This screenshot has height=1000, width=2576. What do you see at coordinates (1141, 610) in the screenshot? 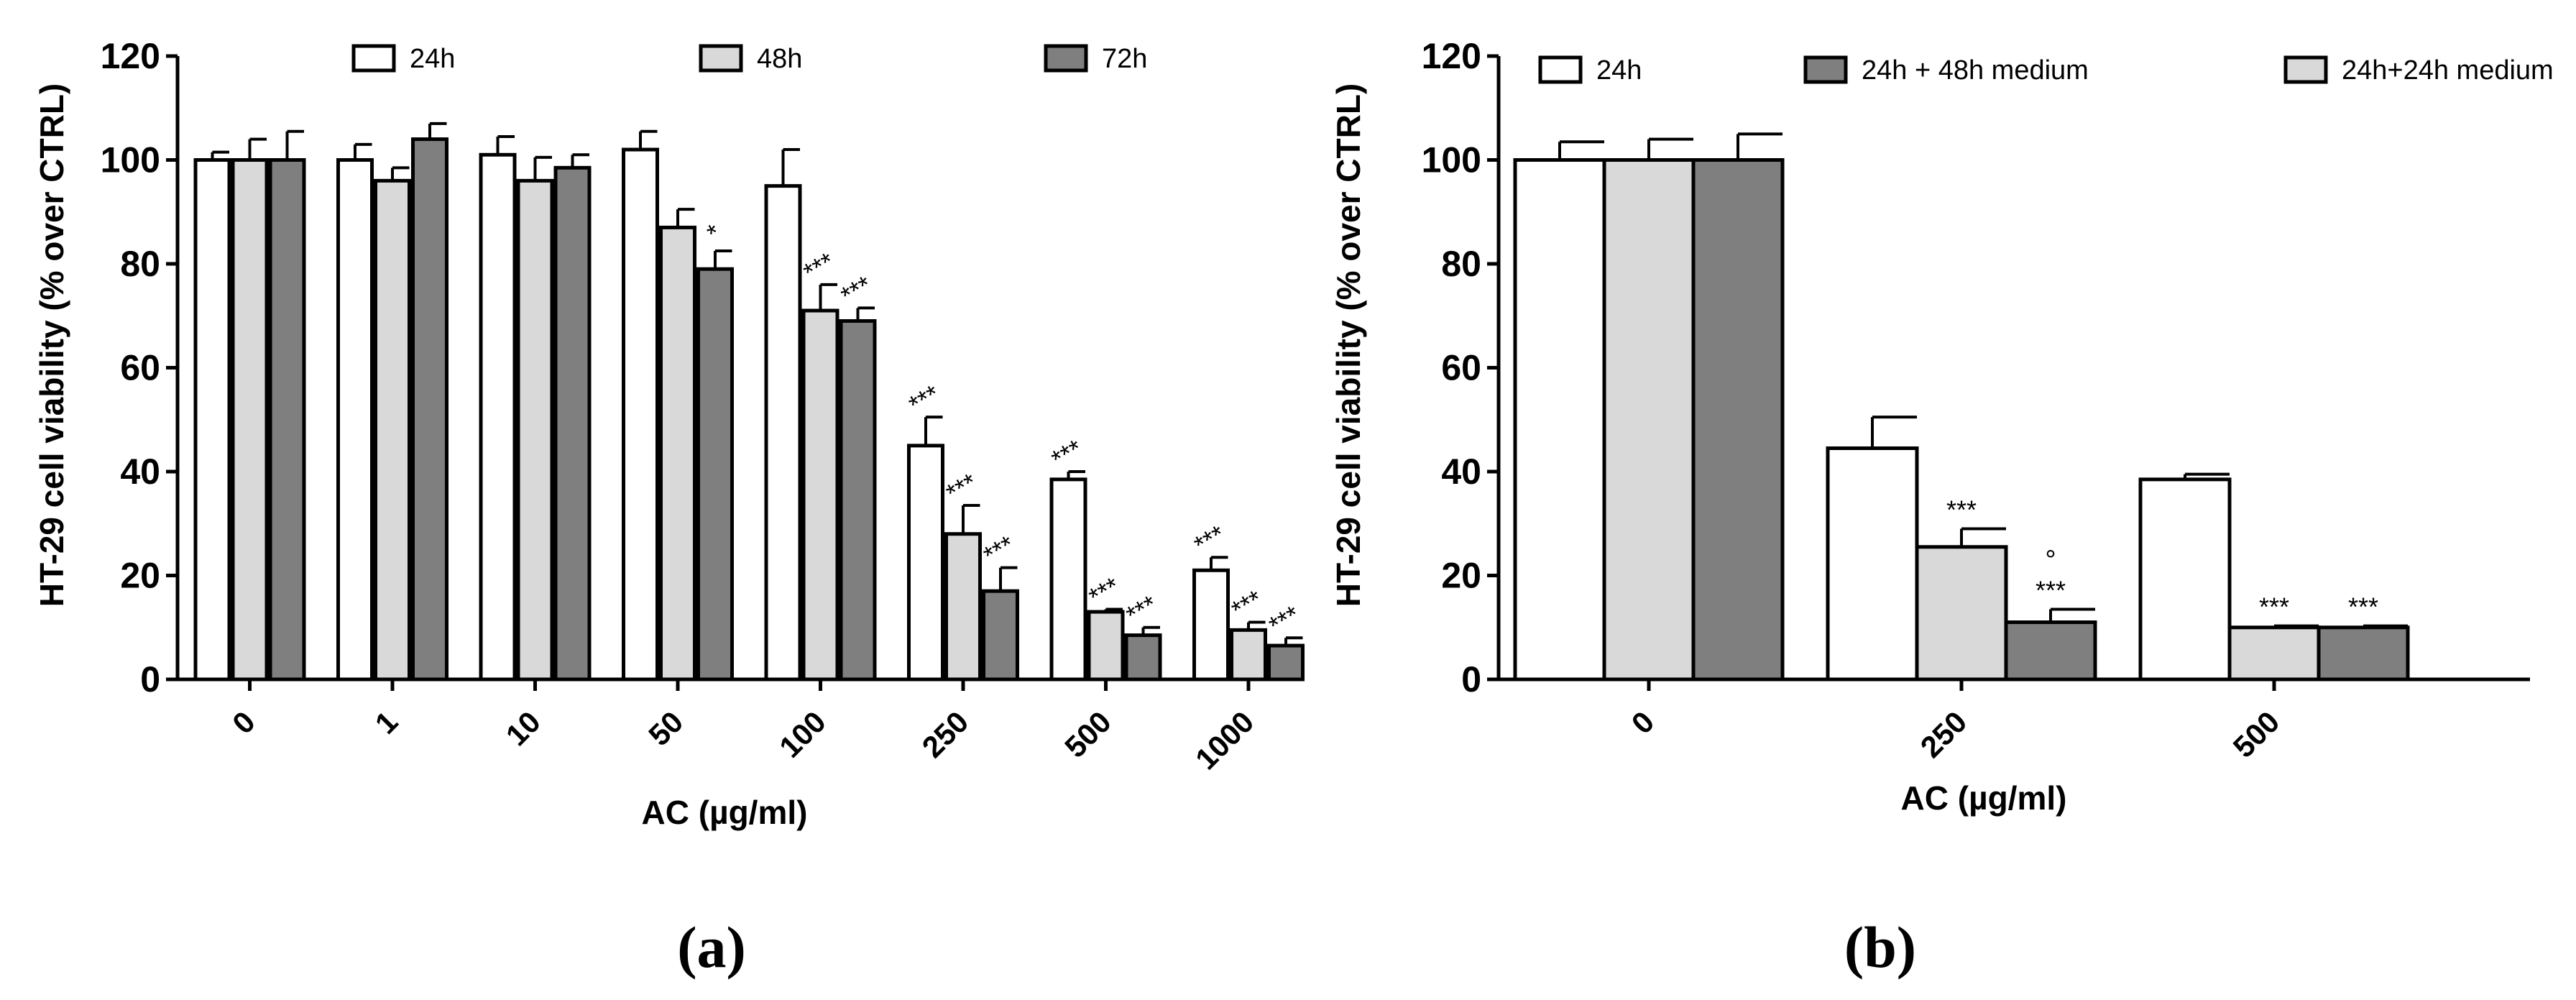
I see `significance-label-a-2-6: ***` at bounding box center [1141, 610].